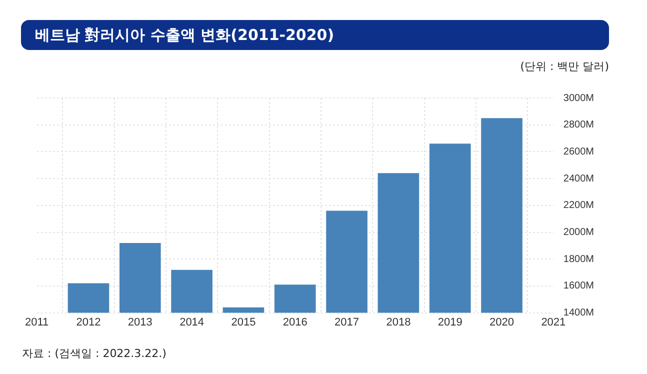  I want to click on x-tick-label: 2013, so click(140, 322).